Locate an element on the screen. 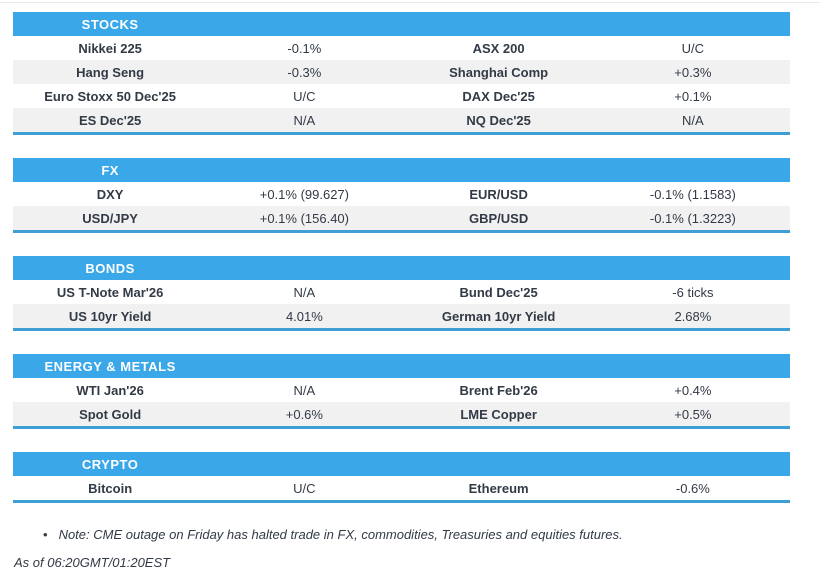 This screenshot has height=579, width=820. instrument-value: 2.68% is located at coordinates (693, 316).